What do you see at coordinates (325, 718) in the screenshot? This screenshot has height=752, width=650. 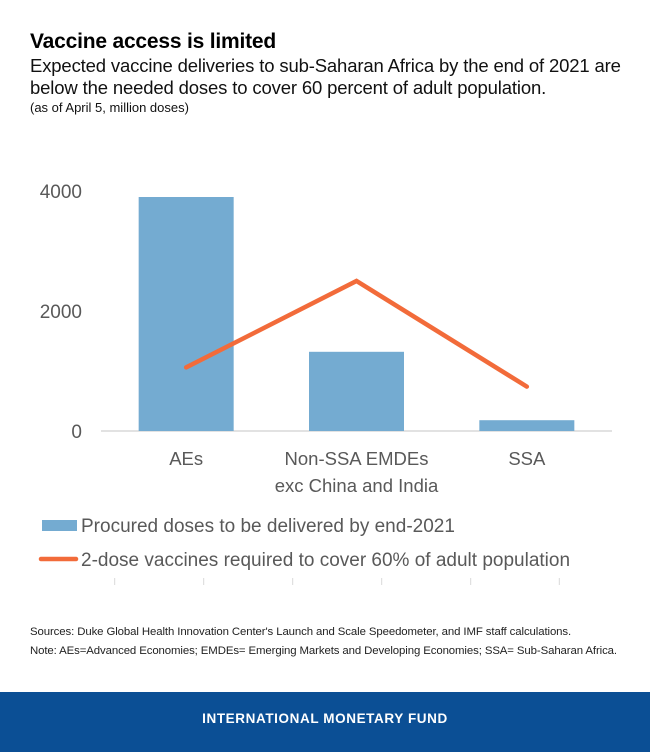 I see `imf-brand: INTERNATIONAL MONETARY FUND` at bounding box center [325, 718].